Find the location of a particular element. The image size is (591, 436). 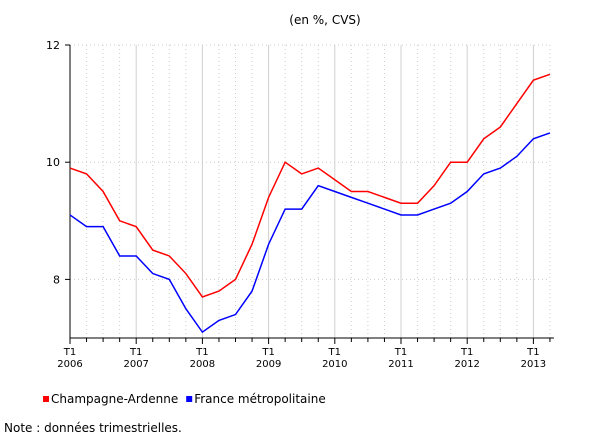

x-tick-label-line: 2010 is located at coordinates (334, 364).